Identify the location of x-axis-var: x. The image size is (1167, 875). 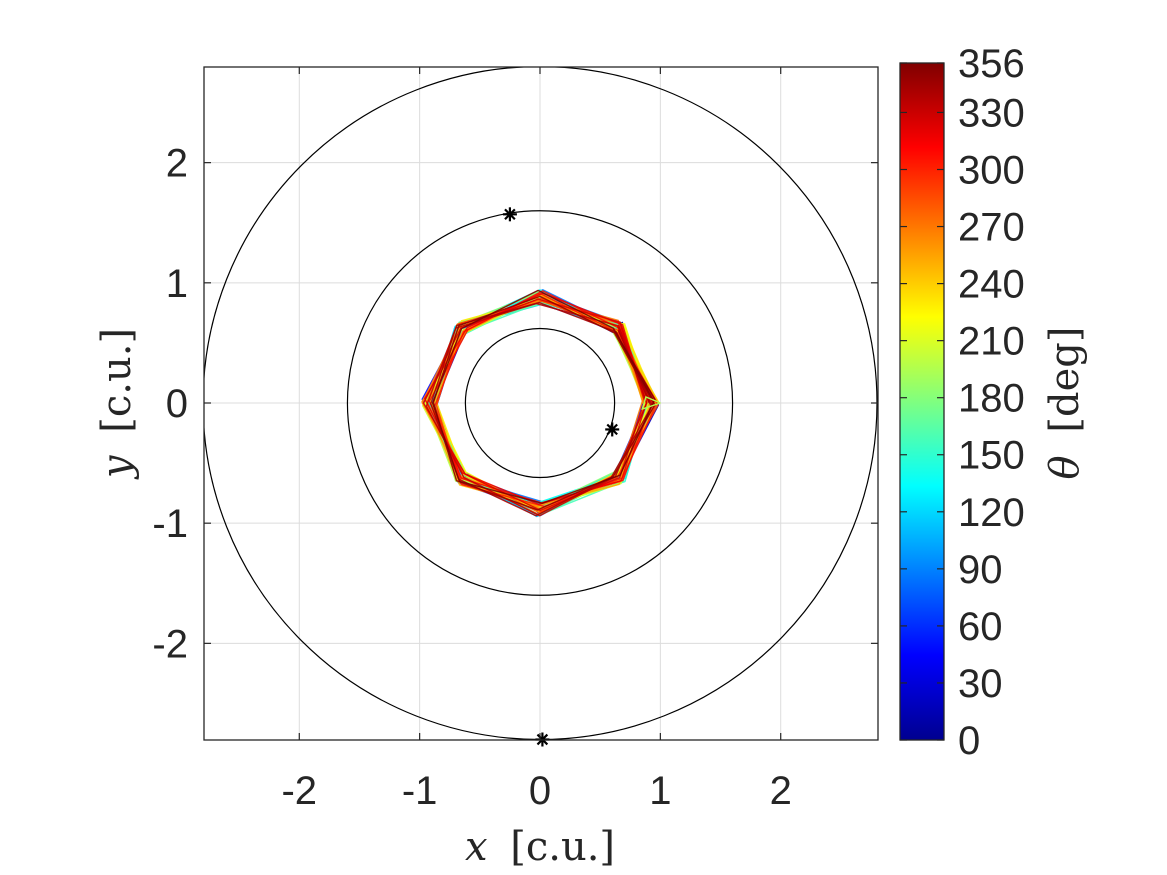
(476, 847).